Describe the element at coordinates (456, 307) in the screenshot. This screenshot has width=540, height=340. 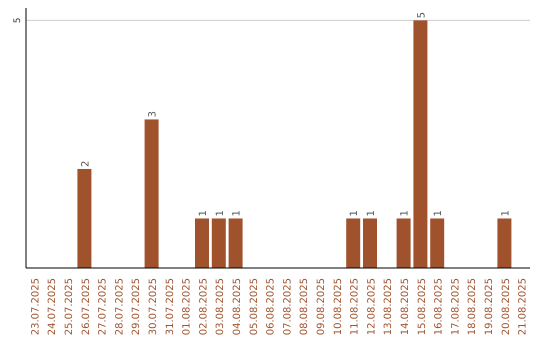
I see `x-tick-label: 17.08.2025` at that location.